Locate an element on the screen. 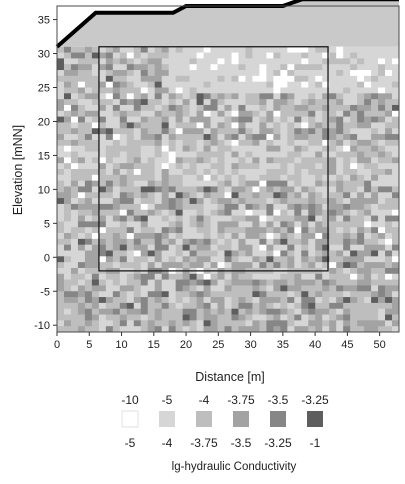 The width and height of the screenshot is (405, 484). legend-swatch is located at coordinates (315, 419).